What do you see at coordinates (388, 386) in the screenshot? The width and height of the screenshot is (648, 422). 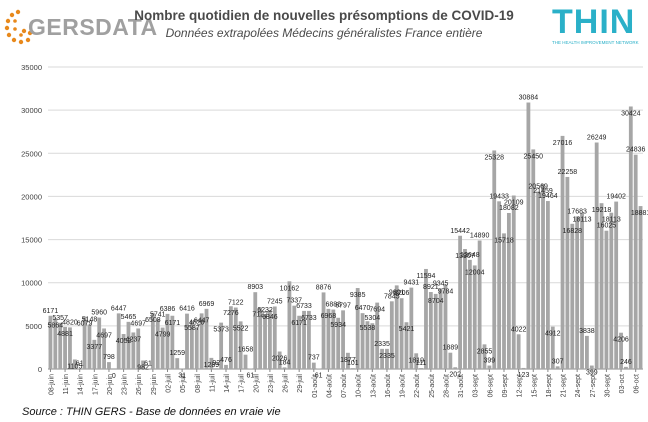 I see `x-tick-label: 16-août` at bounding box center [388, 386].